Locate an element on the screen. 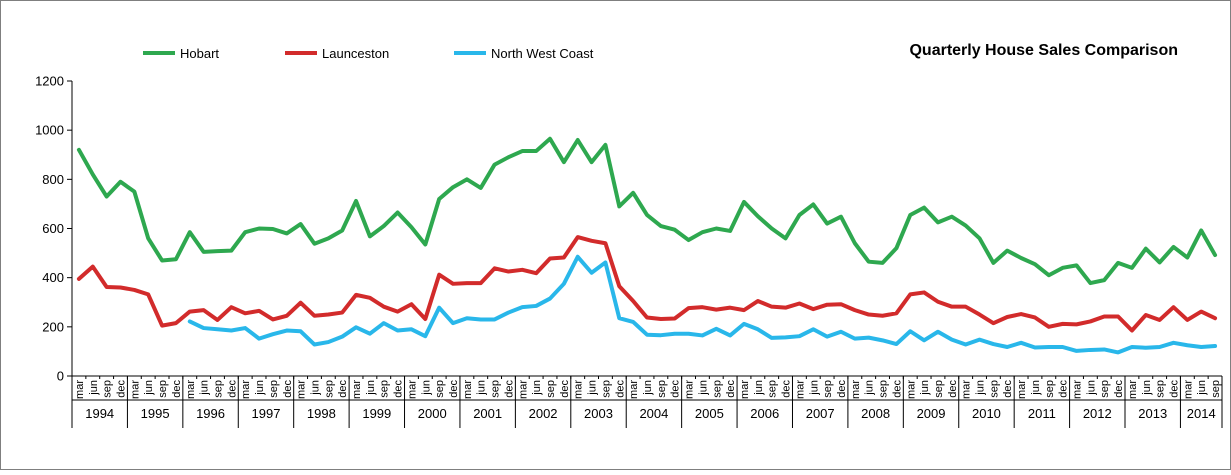  year-label: 2013 is located at coordinates (1152, 413).